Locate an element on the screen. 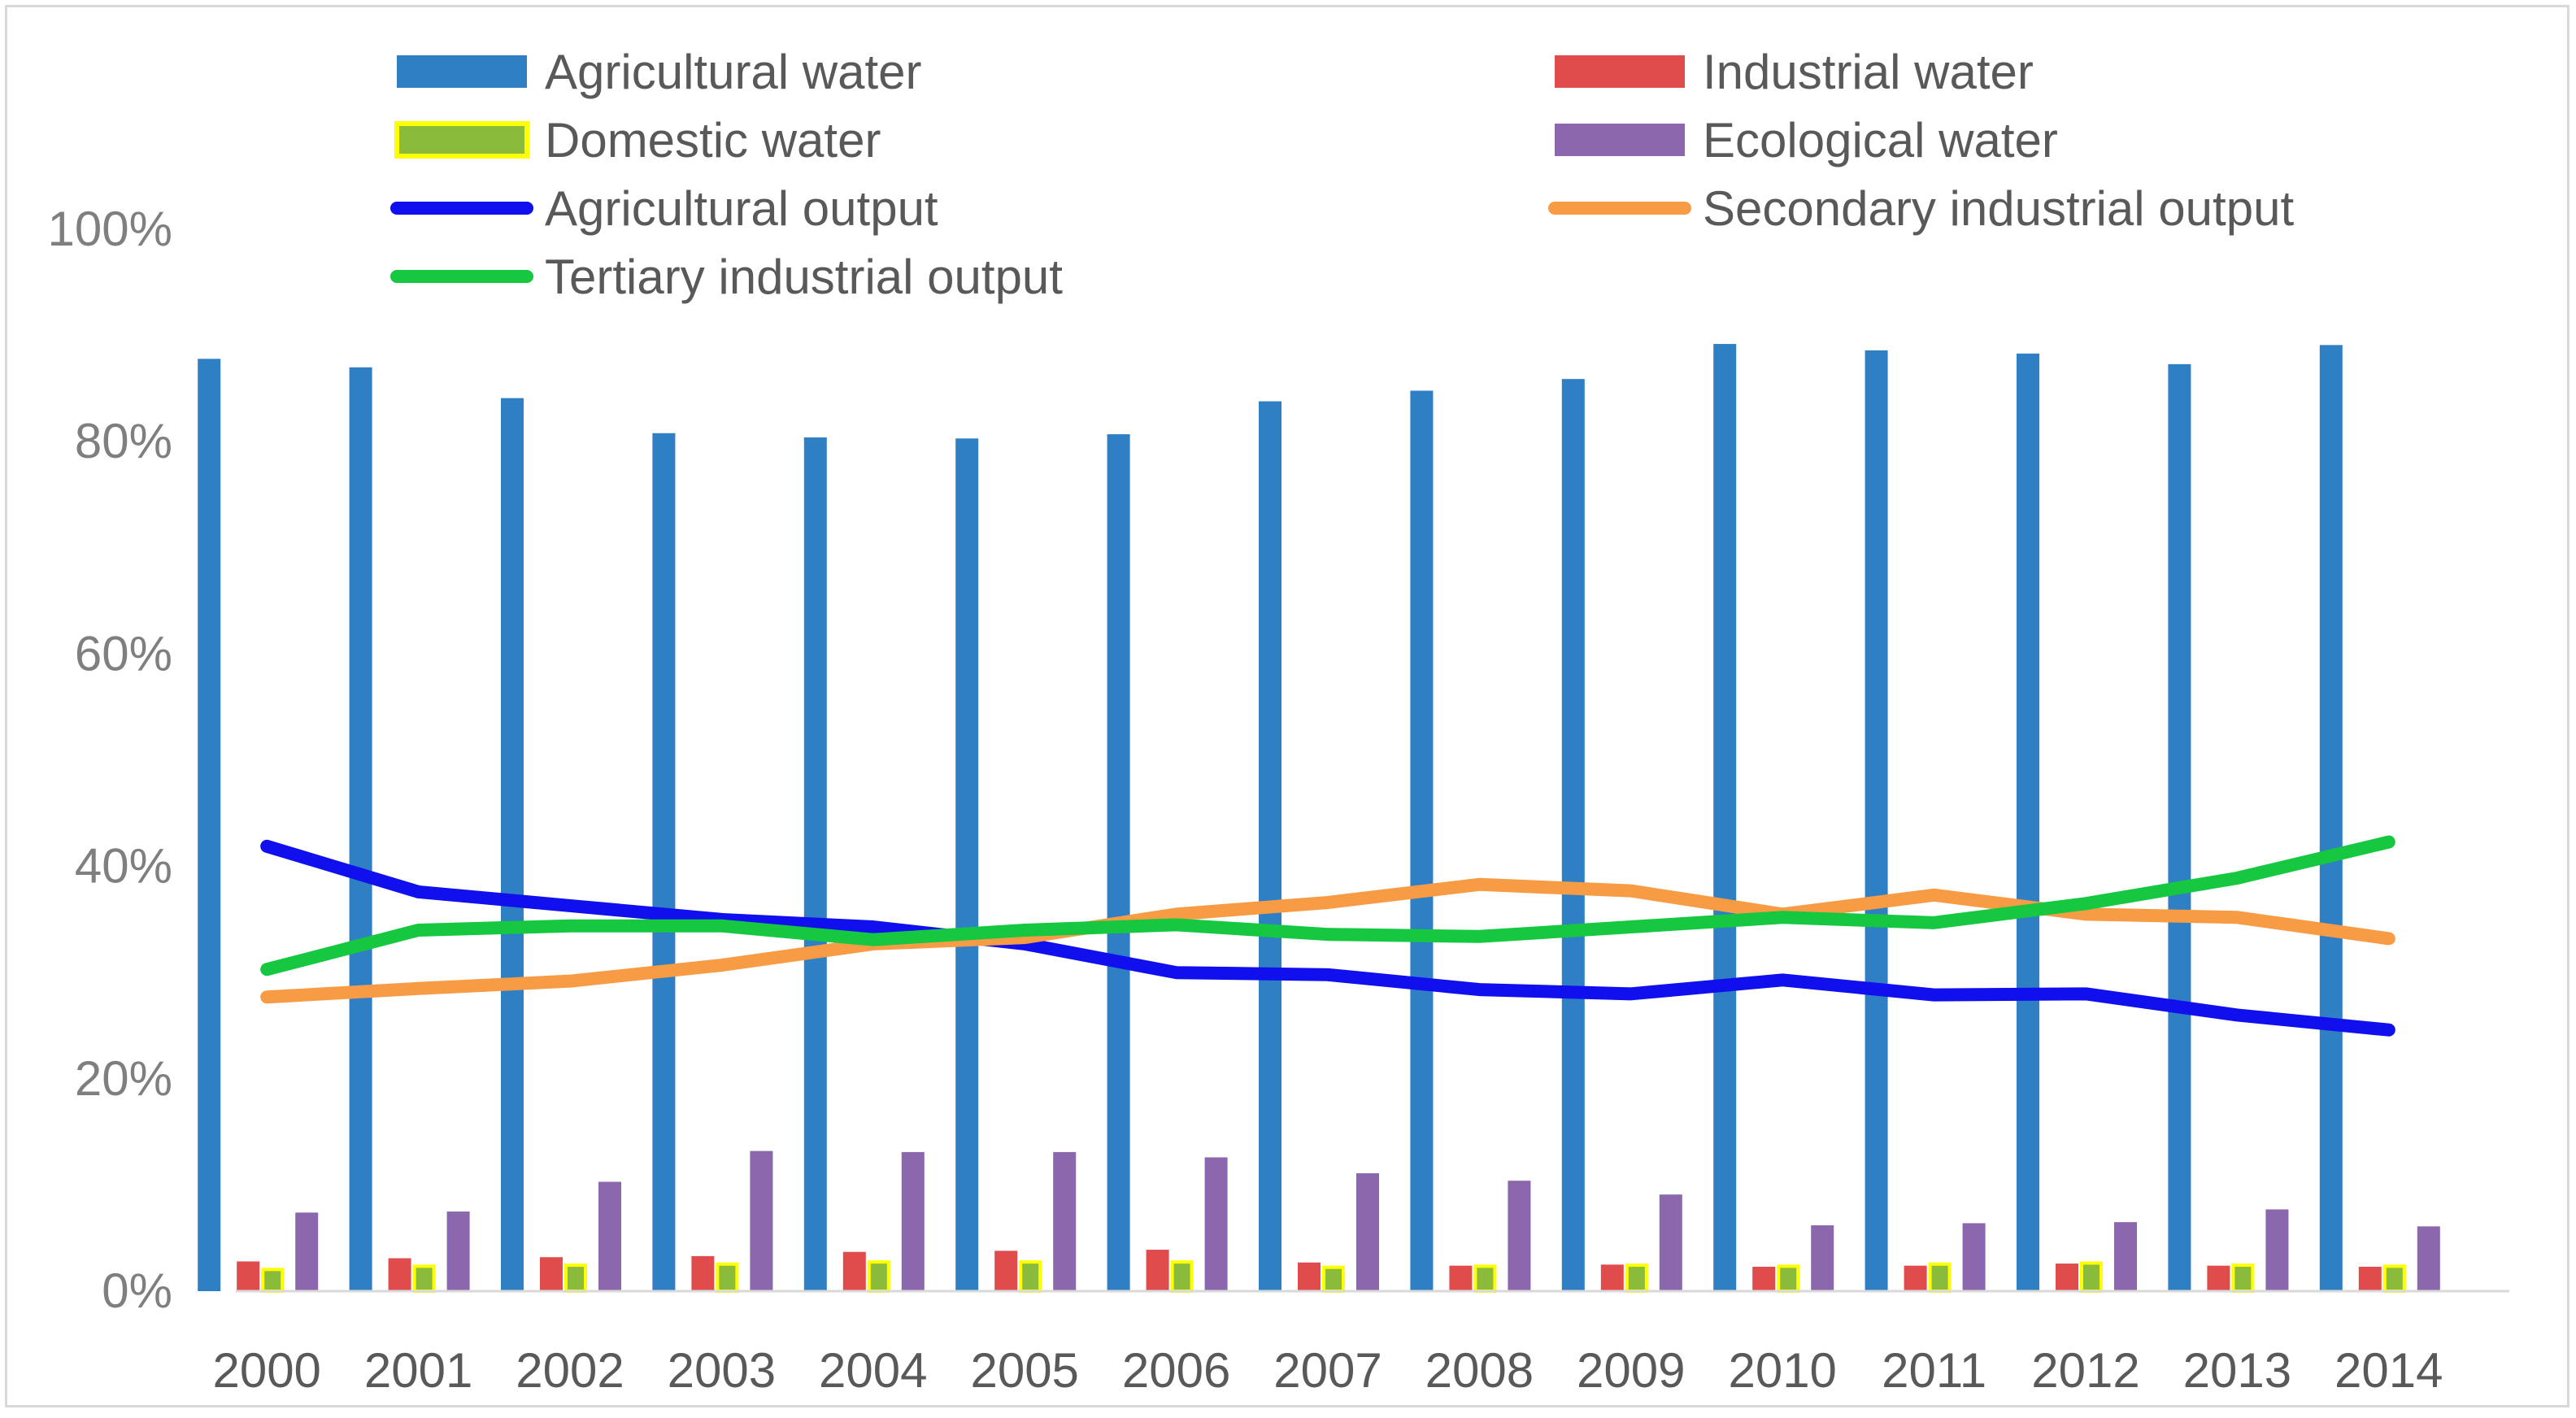 This screenshot has width=2576, height=1418. legend-label-domestic-water: Domestic water is located at coordinates (713, 140).